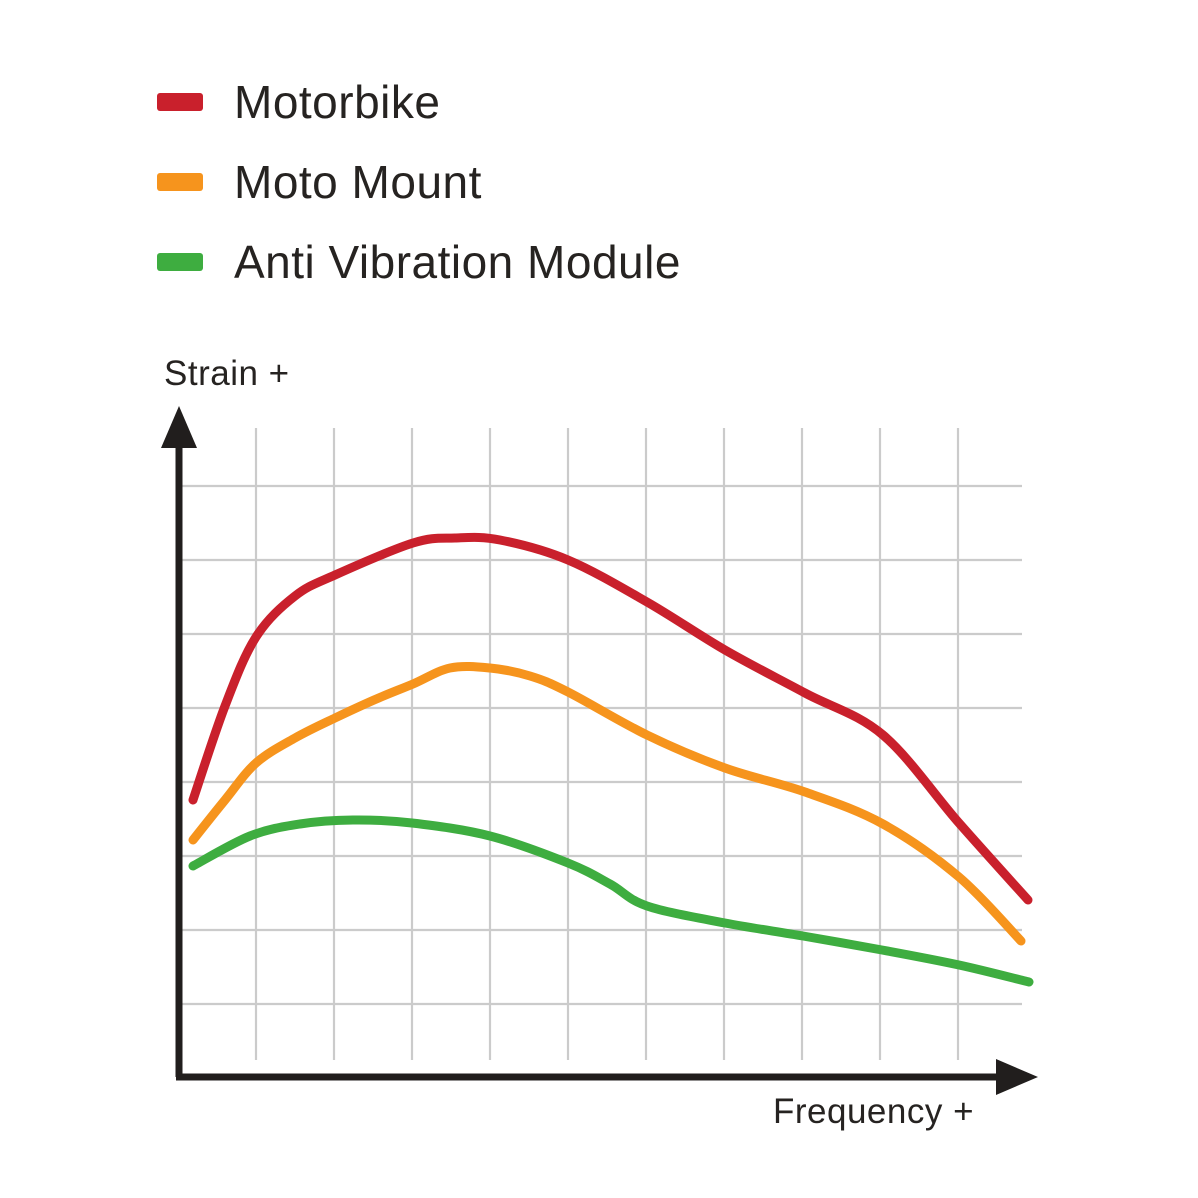 This screenshot has height=1198, width=1198. What do you see at coordinates (180, 262) in the screenshot?
I see `anti-vibration-module-swatch-icon` at bounding box center [180, 262].